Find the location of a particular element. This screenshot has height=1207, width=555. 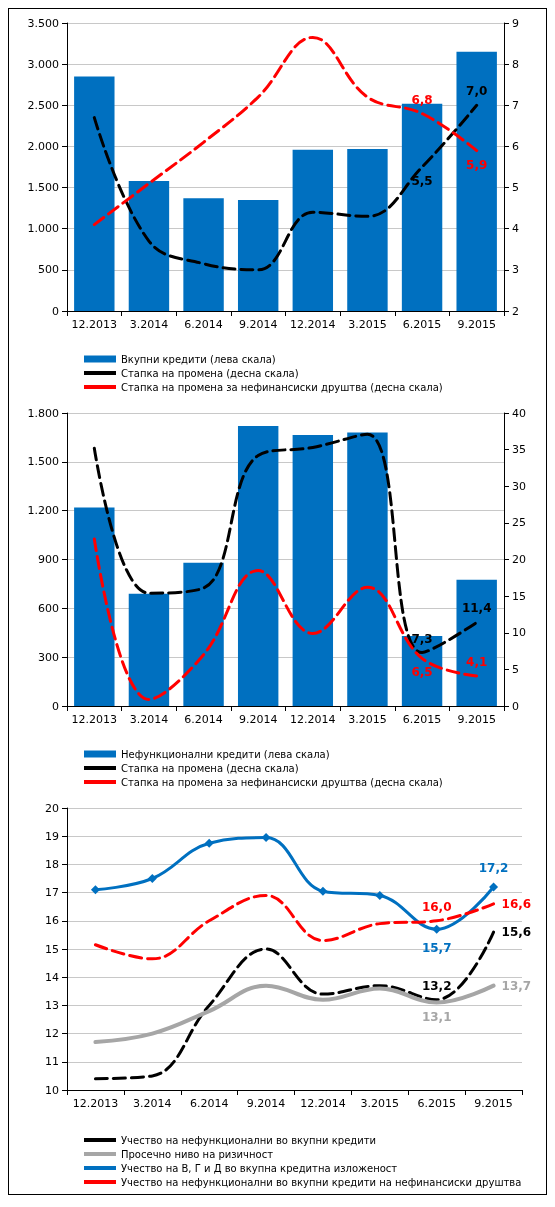

data-label: 5,5 is located at coordinates (422, 181).